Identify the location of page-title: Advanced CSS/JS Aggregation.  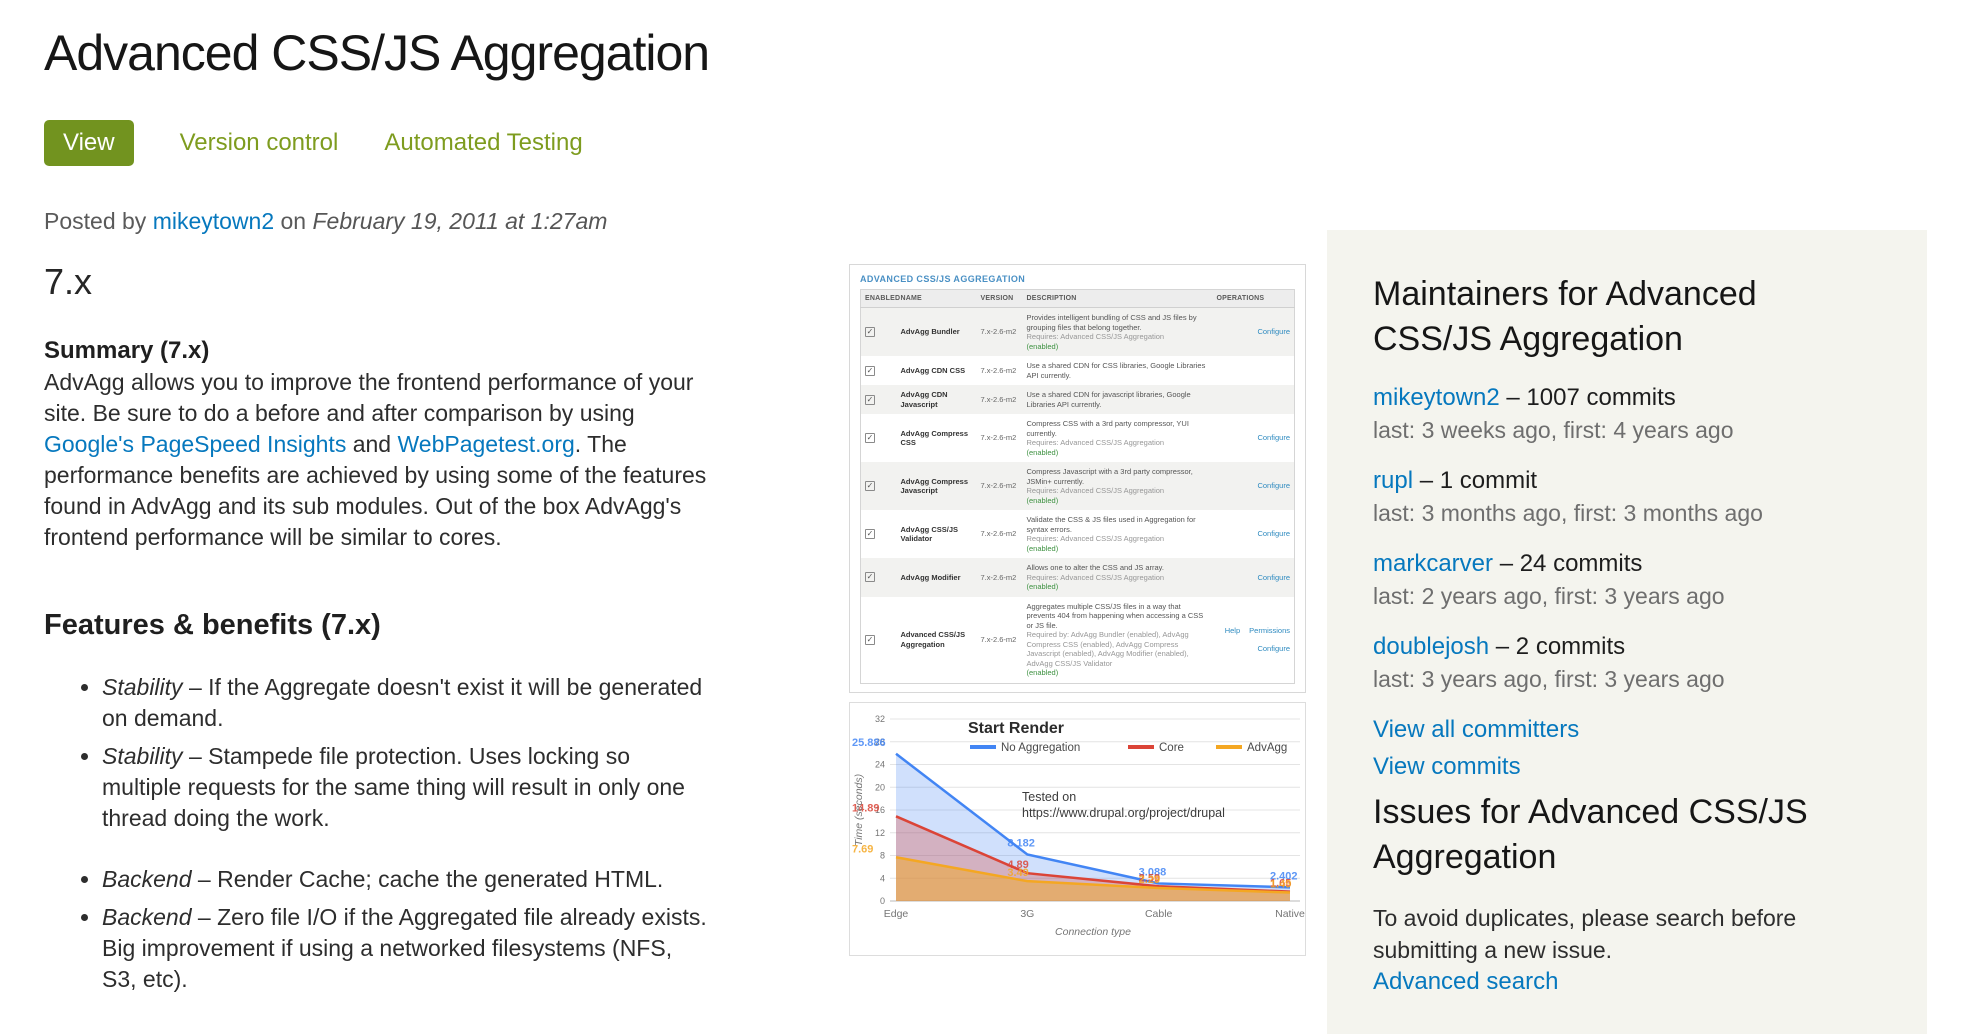
(377, 53).